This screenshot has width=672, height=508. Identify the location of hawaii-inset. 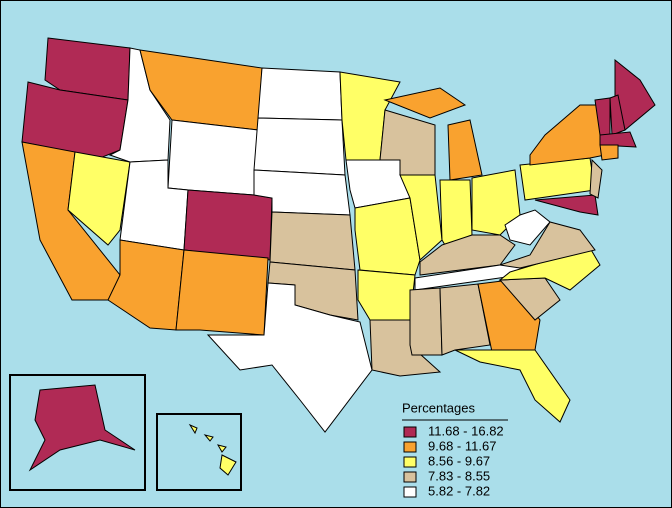
(199, 452).